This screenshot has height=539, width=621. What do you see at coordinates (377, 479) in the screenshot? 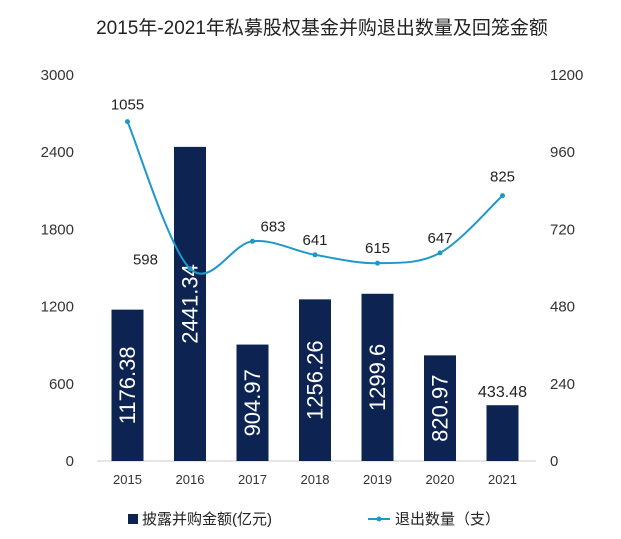
I see `x-tick-label: 2019` at bounding box center [377, 479].